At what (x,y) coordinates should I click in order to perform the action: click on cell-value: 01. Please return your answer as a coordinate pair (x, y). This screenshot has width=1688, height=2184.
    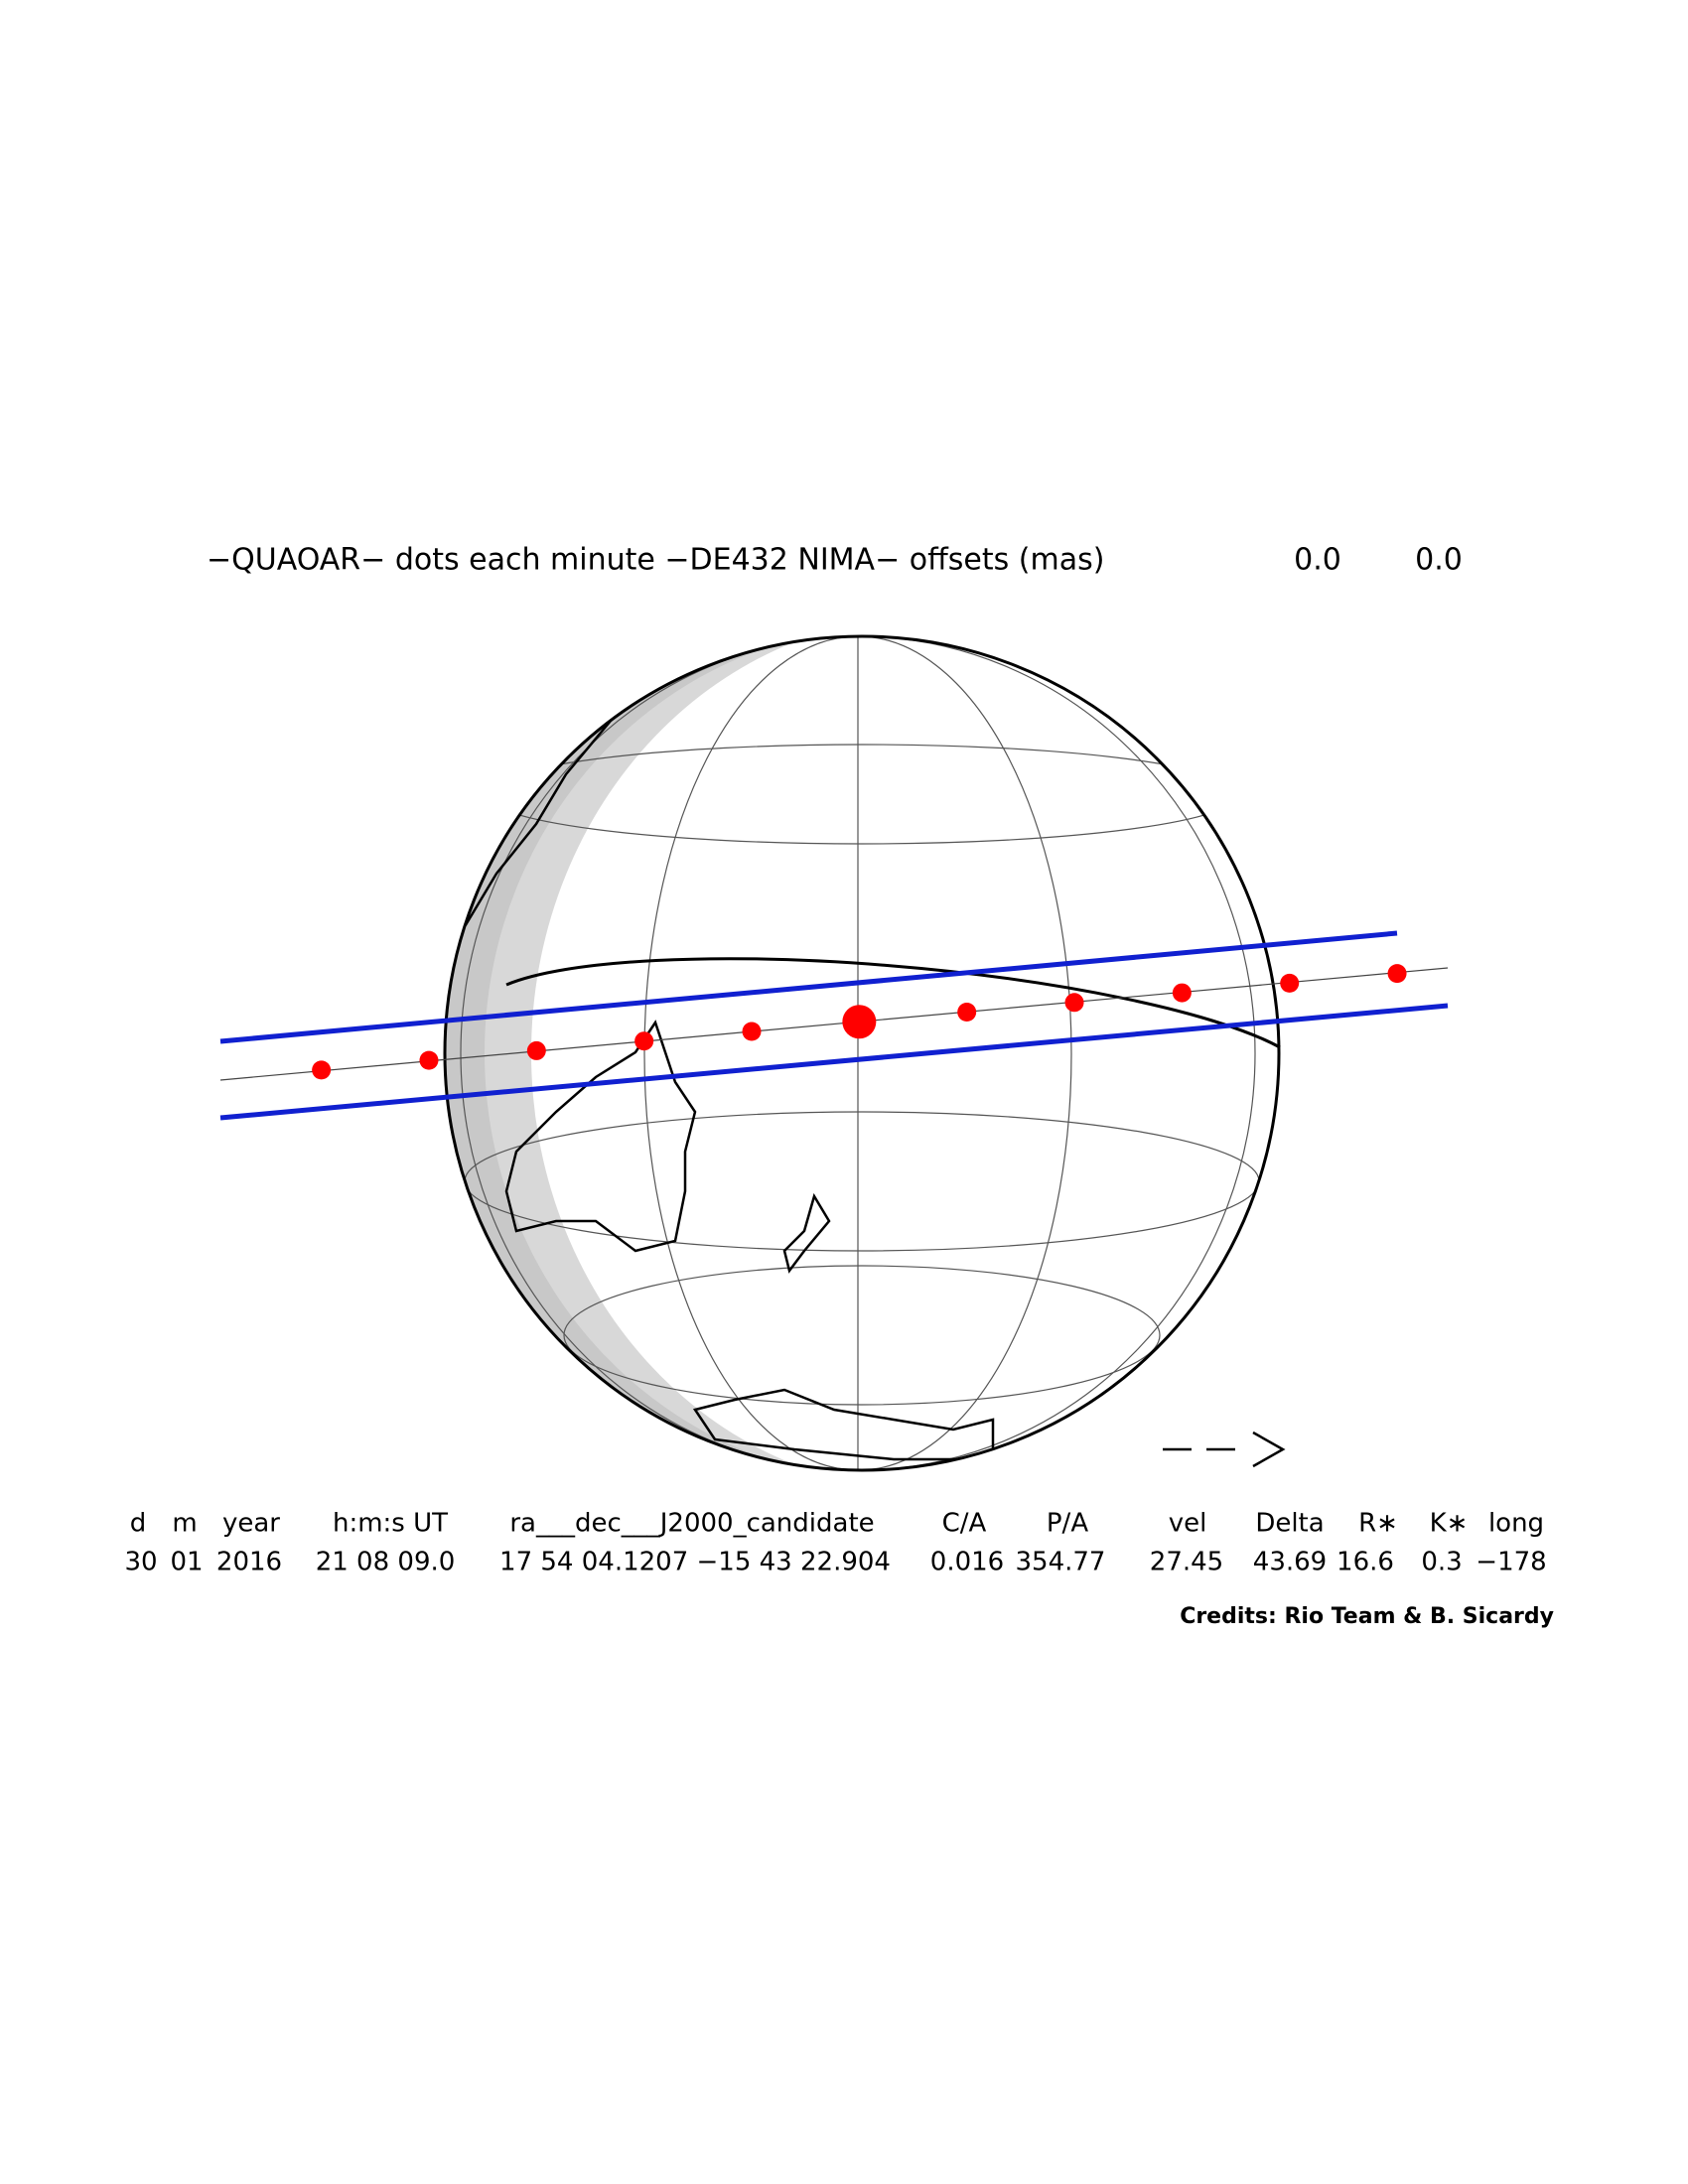
    Looking at the image, I should click on (186, 1562).